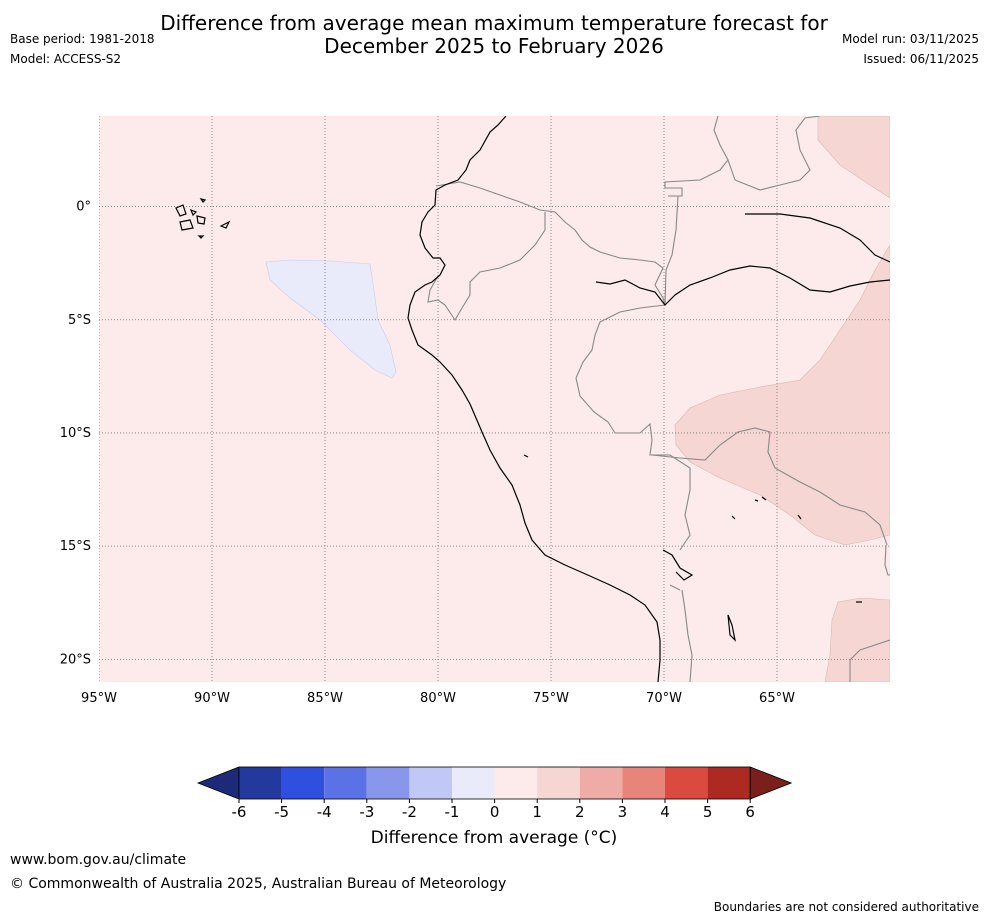 The image size is (988, 919). I want to click on model-name: Model: ACCESS-S2, so click(66, 59).